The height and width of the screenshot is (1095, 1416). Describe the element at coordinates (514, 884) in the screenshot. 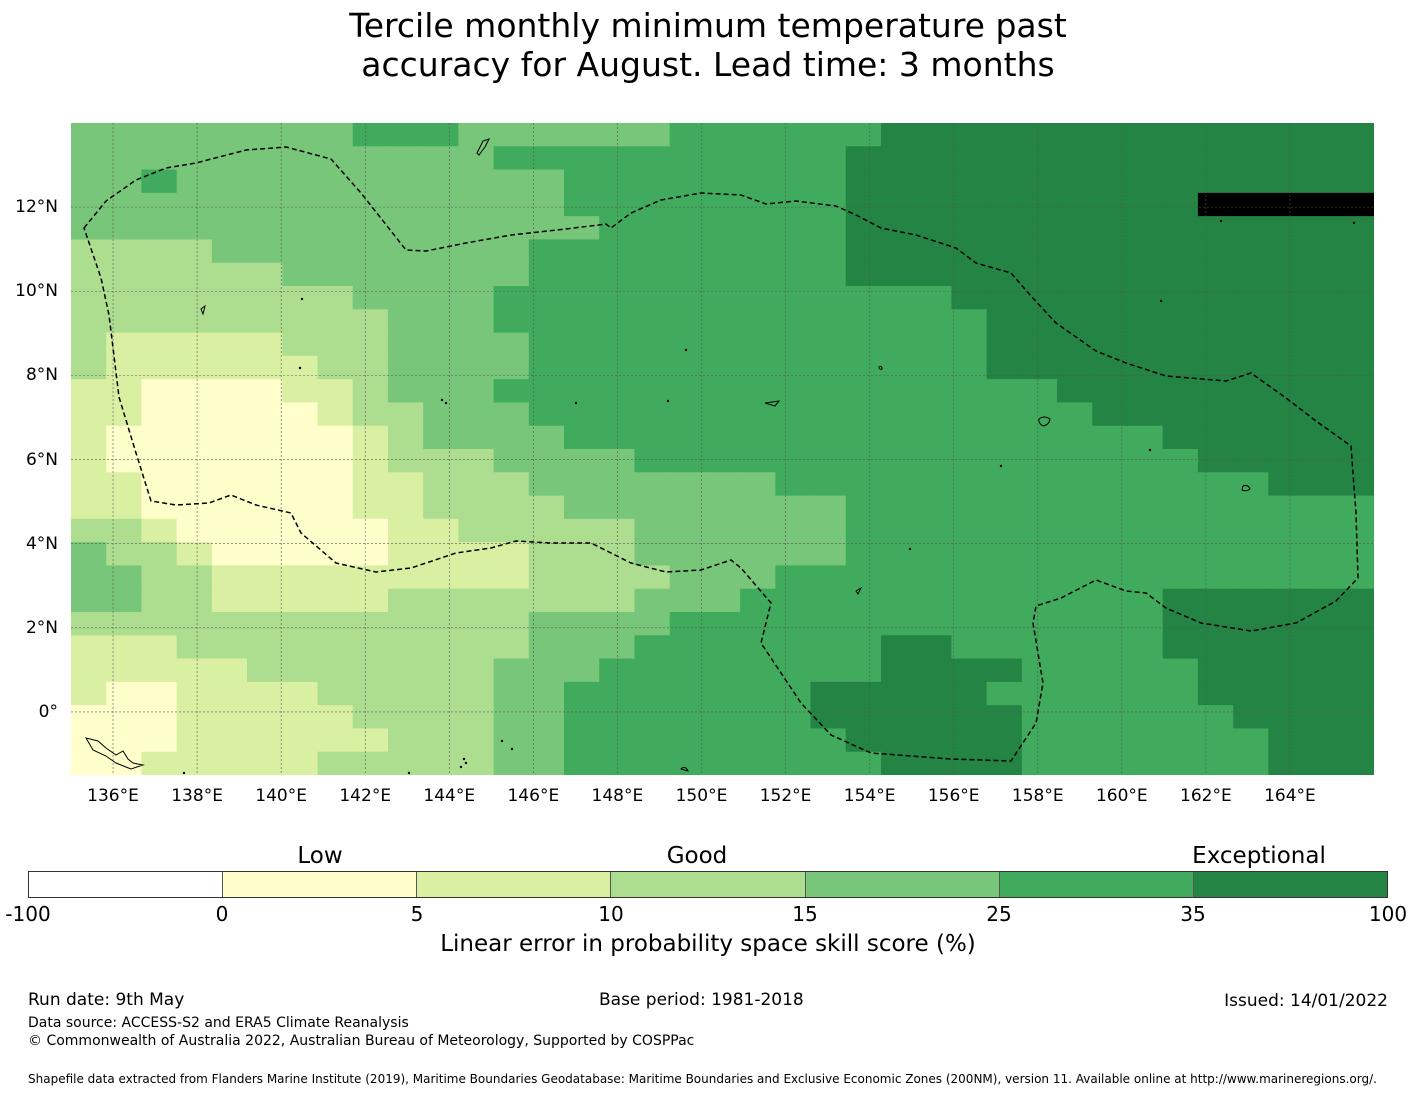

I see `colorbar-swatch` at that location.